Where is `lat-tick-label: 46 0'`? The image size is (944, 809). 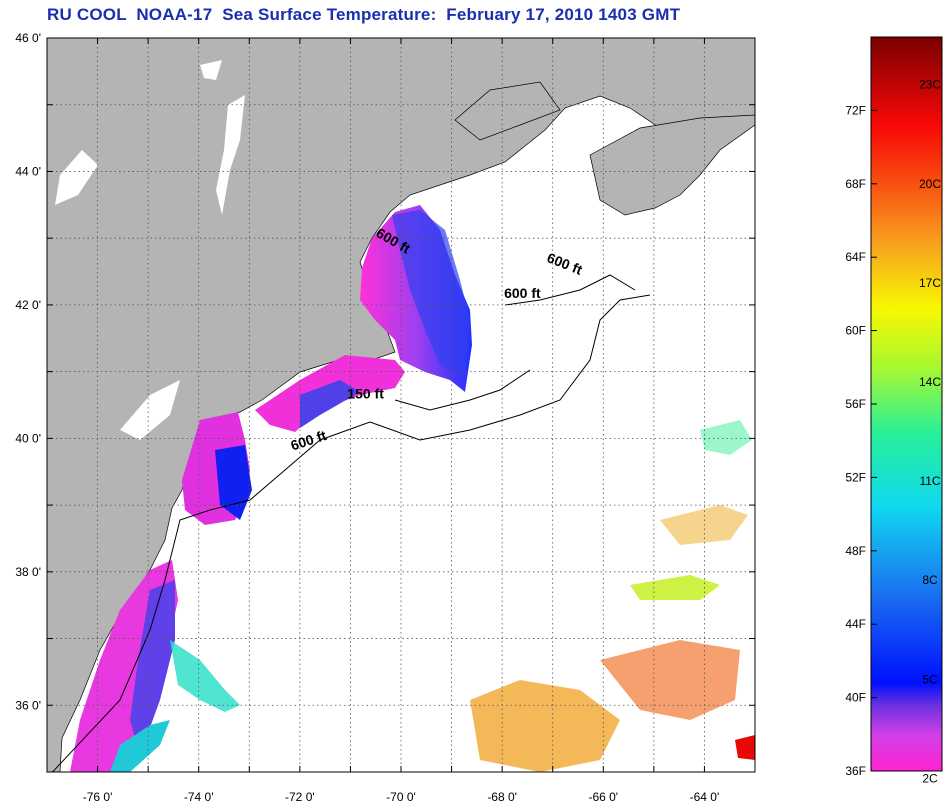
lat-tick-label: 46 0' is located at coordinates (28, 38).